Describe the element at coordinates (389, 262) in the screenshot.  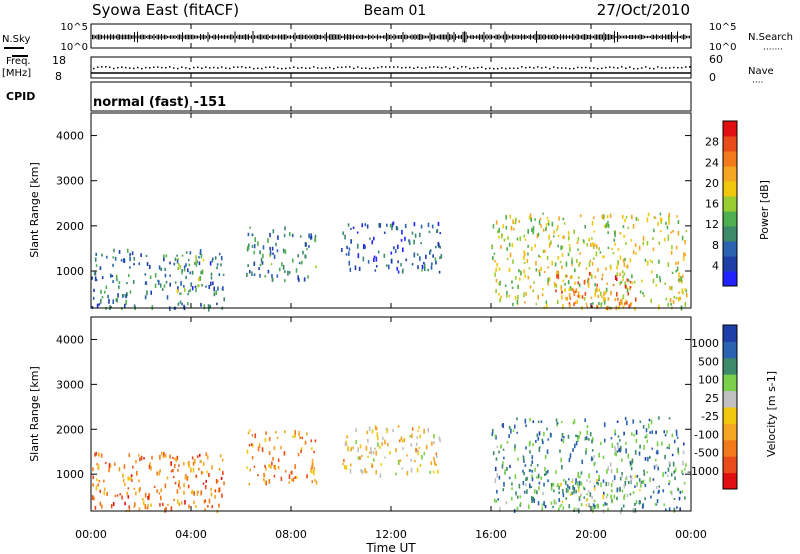
I see `power-scatter` at that location.